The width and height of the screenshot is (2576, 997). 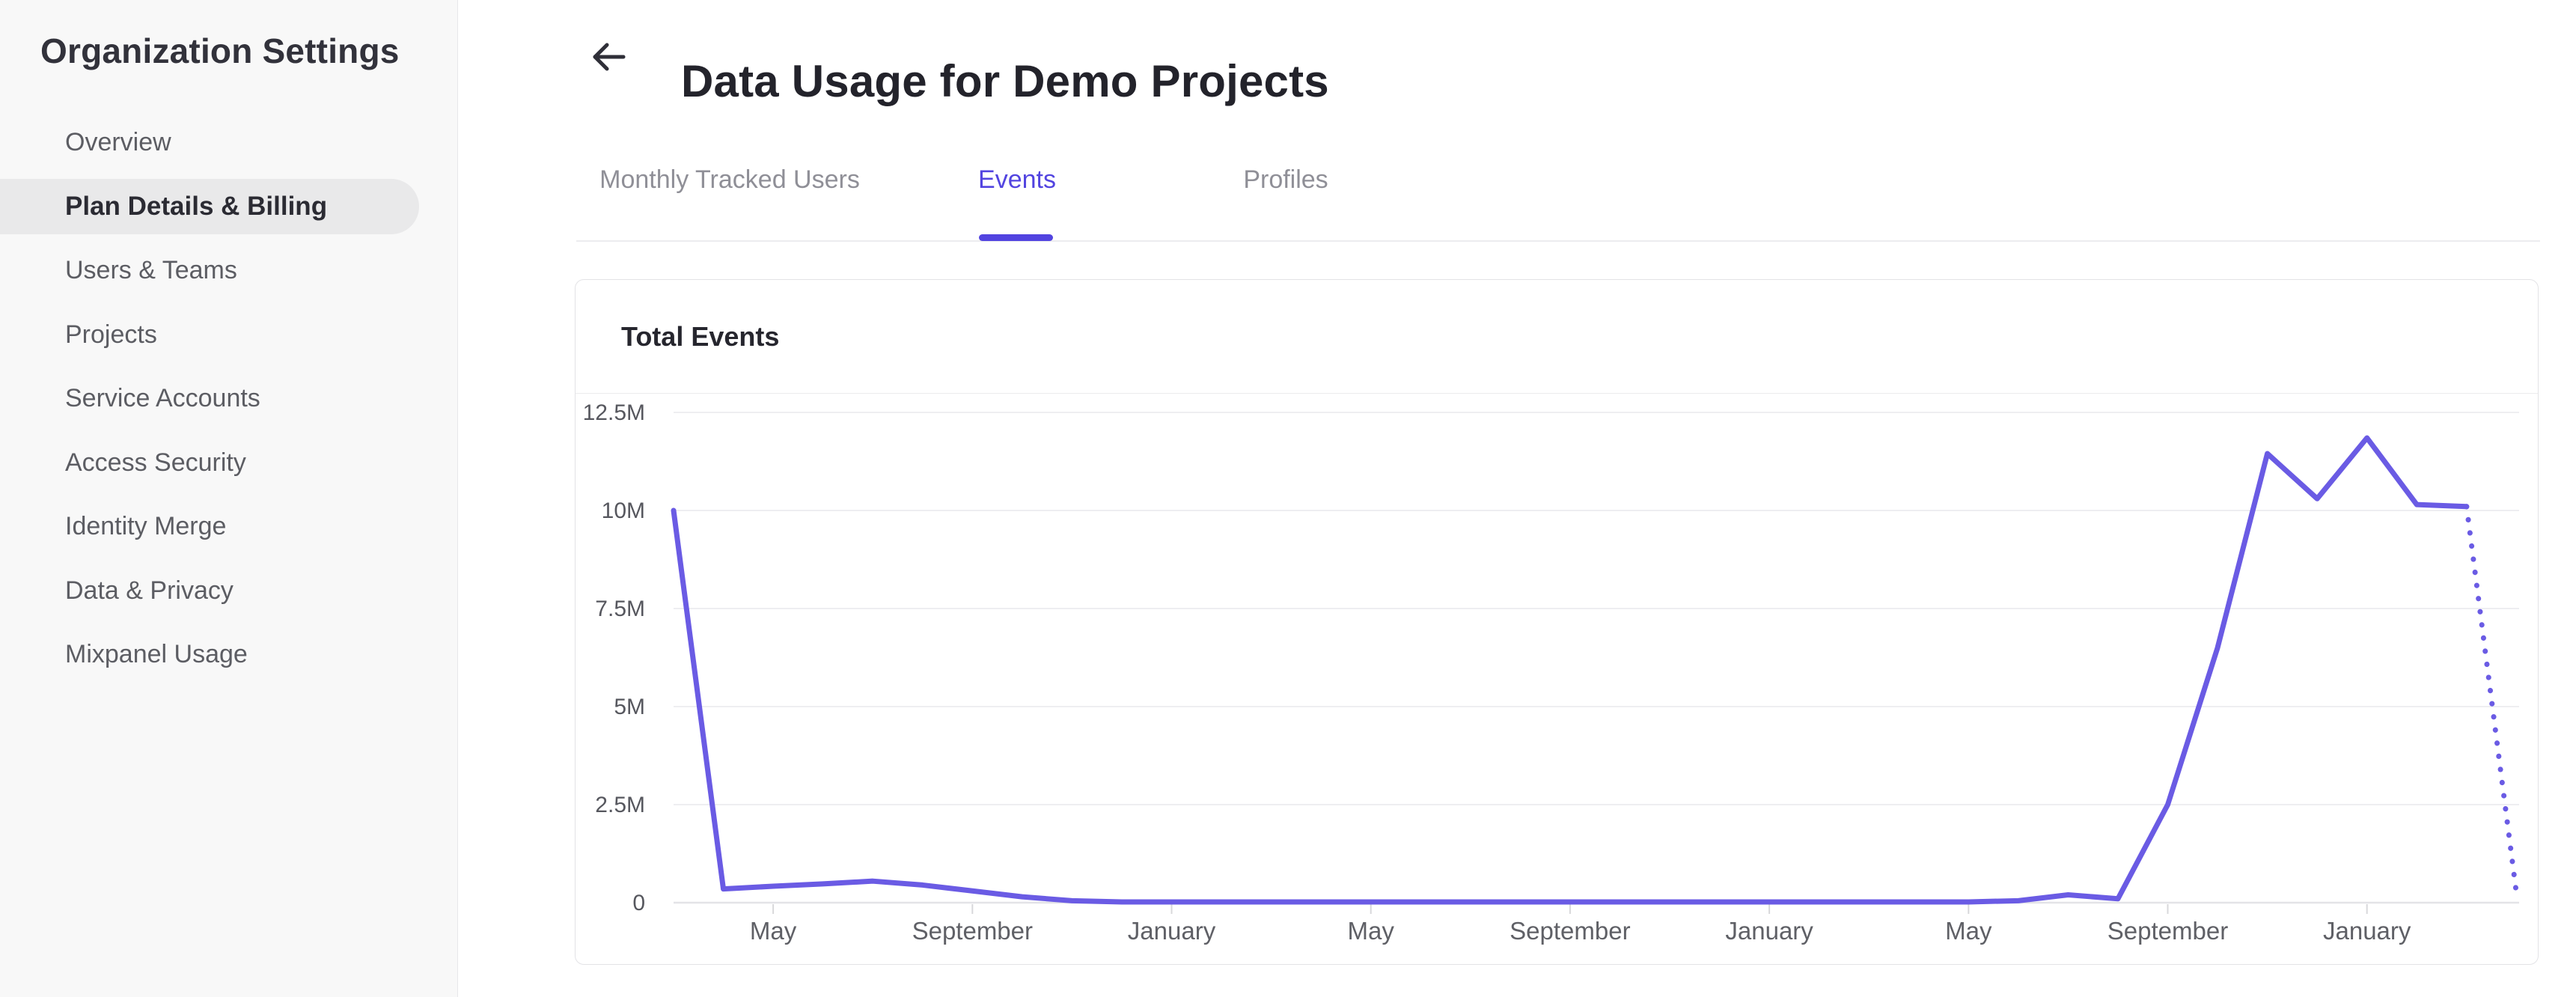 I want to click on sidebar-item-mixpanel-usage: Mixpanel Usage, so click(x=229, y=655).